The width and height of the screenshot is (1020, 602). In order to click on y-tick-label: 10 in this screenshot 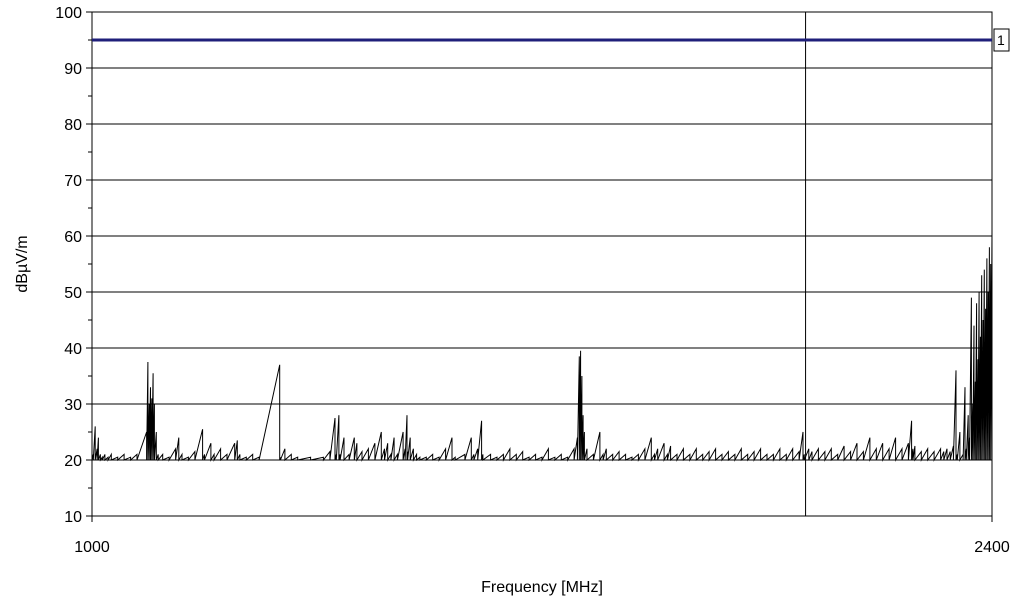, I will do `click(73, 517)`.